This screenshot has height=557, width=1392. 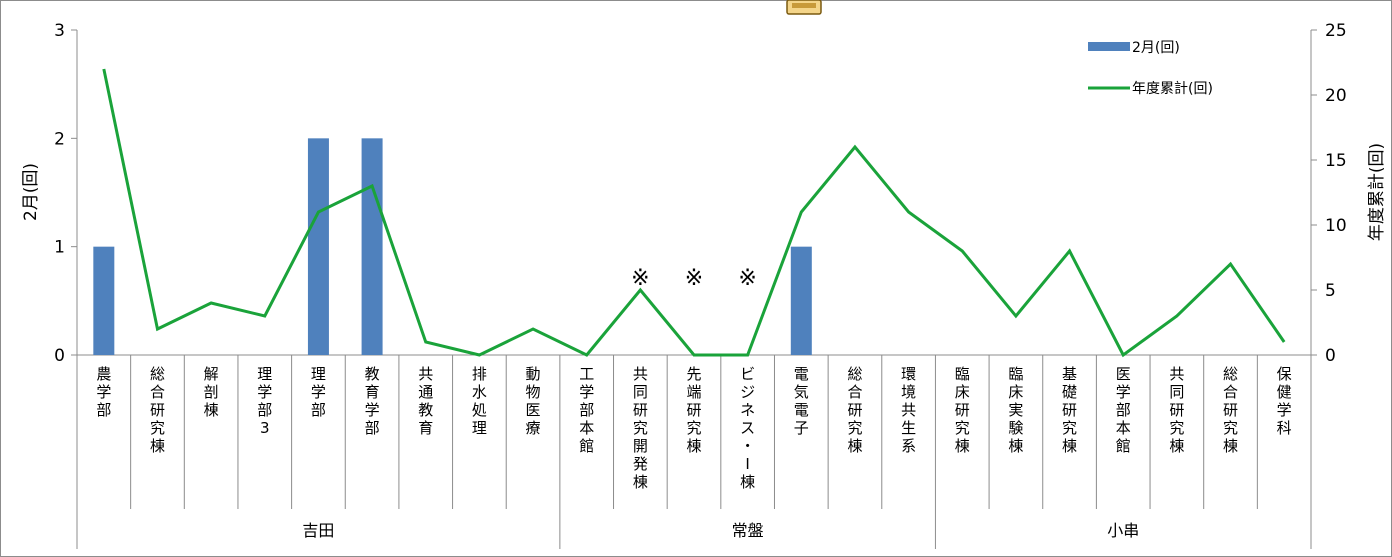 What do you see at coordinates (1336, 96) in the screenshot?
I see `y-right-tick-label: 20` at bounding box center [1336, 96].